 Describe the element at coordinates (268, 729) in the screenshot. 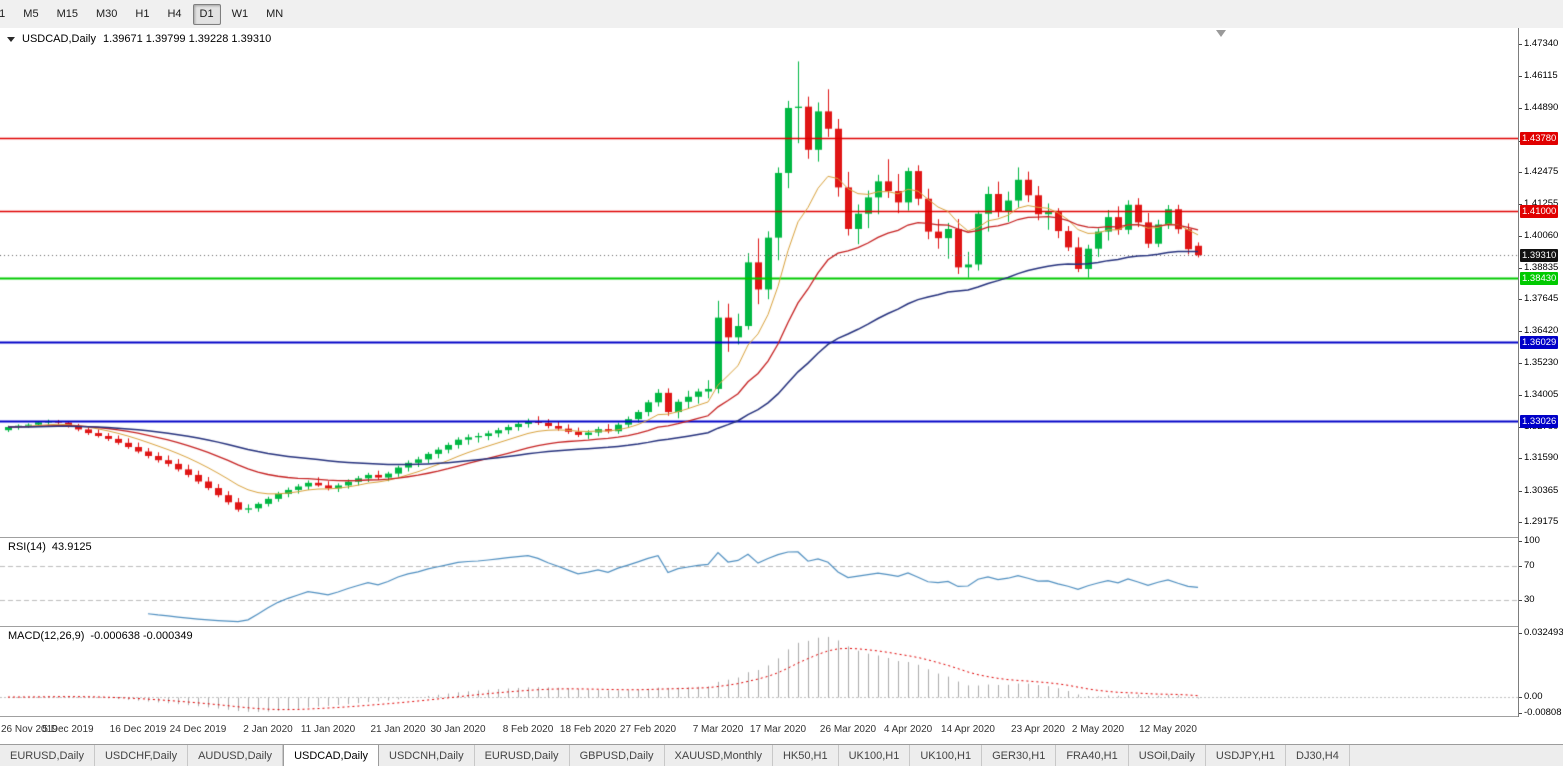

I see `date-label: 2 Jan 2020` at that location.